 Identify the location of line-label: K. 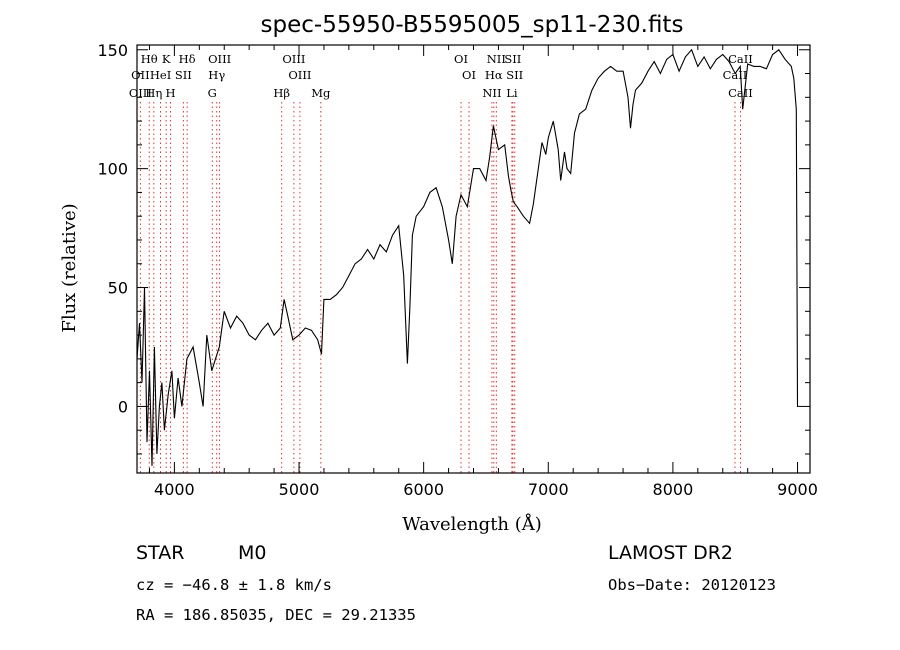
(166, 59).